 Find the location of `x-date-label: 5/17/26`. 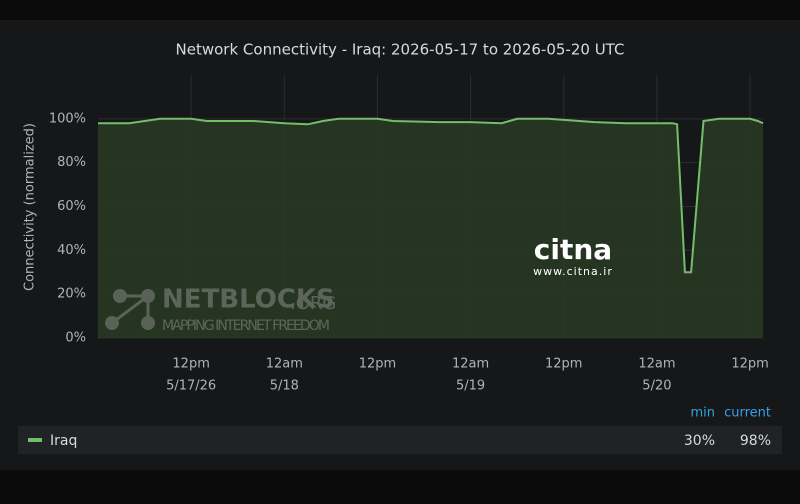

x-date-label: 5/17/26 is located at coordinates (191, 386).